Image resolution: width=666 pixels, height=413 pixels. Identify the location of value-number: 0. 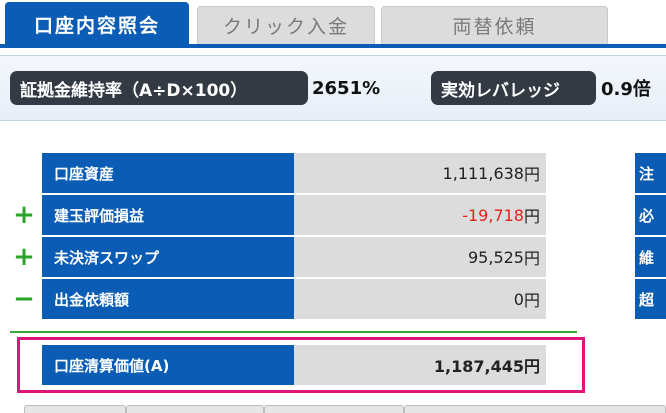
(518, 299).